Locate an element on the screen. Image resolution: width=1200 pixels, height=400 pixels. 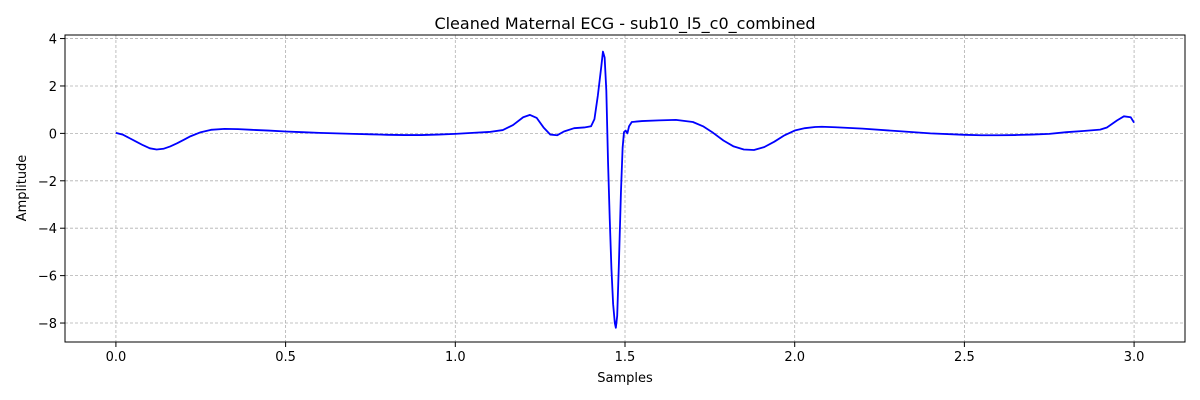
y-tick-label: −4 is located at coordinates (47, 229).